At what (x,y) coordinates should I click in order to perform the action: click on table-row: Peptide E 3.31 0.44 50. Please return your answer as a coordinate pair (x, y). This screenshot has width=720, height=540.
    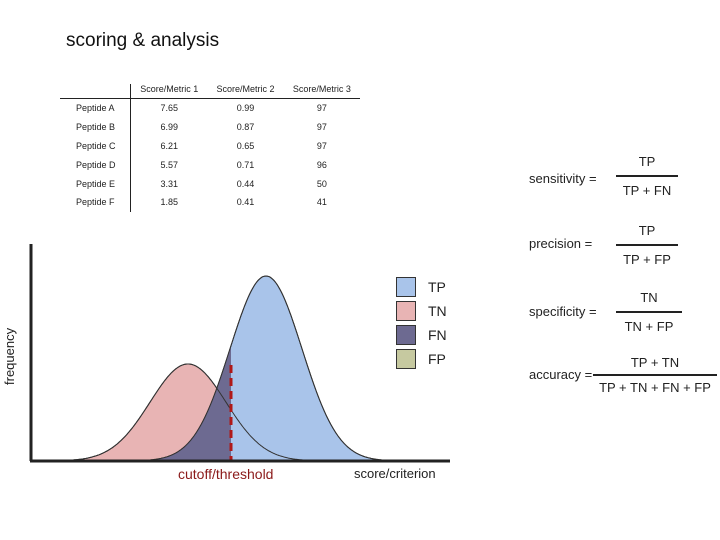
    Looking at the image, I should click on (210, 183).